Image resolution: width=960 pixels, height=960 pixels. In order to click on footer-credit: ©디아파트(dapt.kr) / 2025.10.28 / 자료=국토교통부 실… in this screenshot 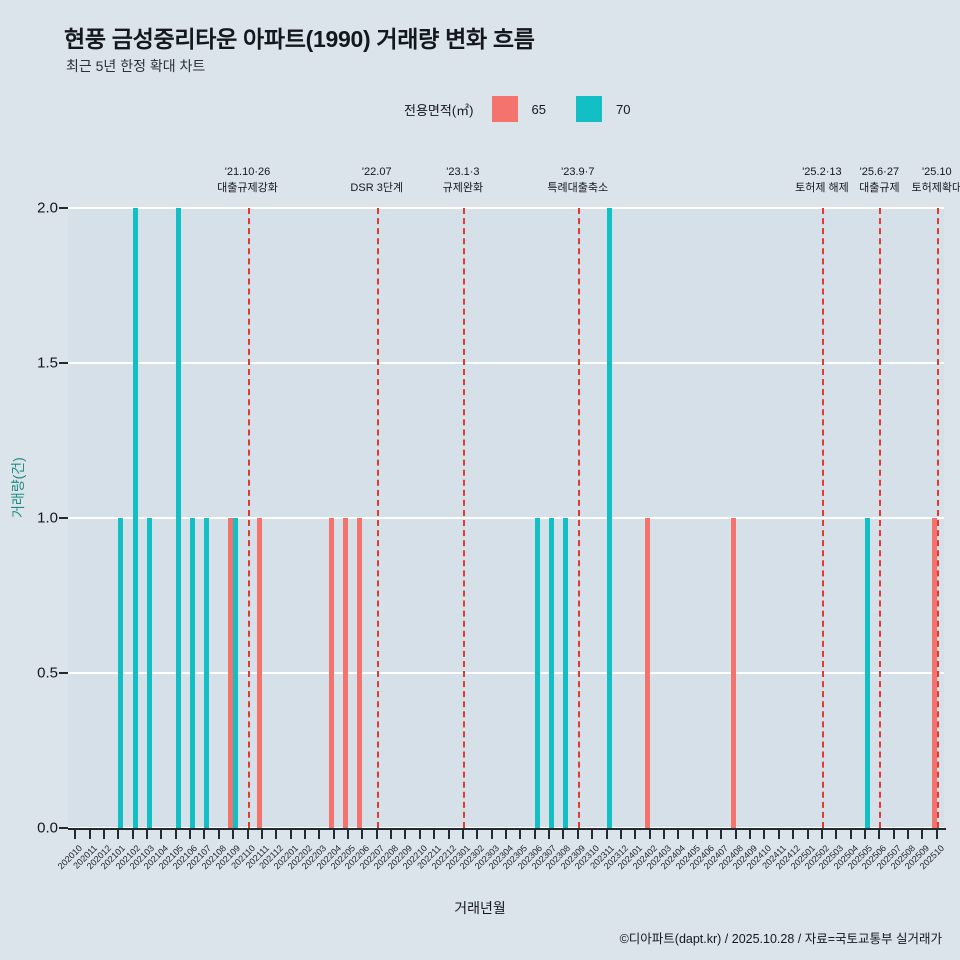, I will do `click(780, 939)`.